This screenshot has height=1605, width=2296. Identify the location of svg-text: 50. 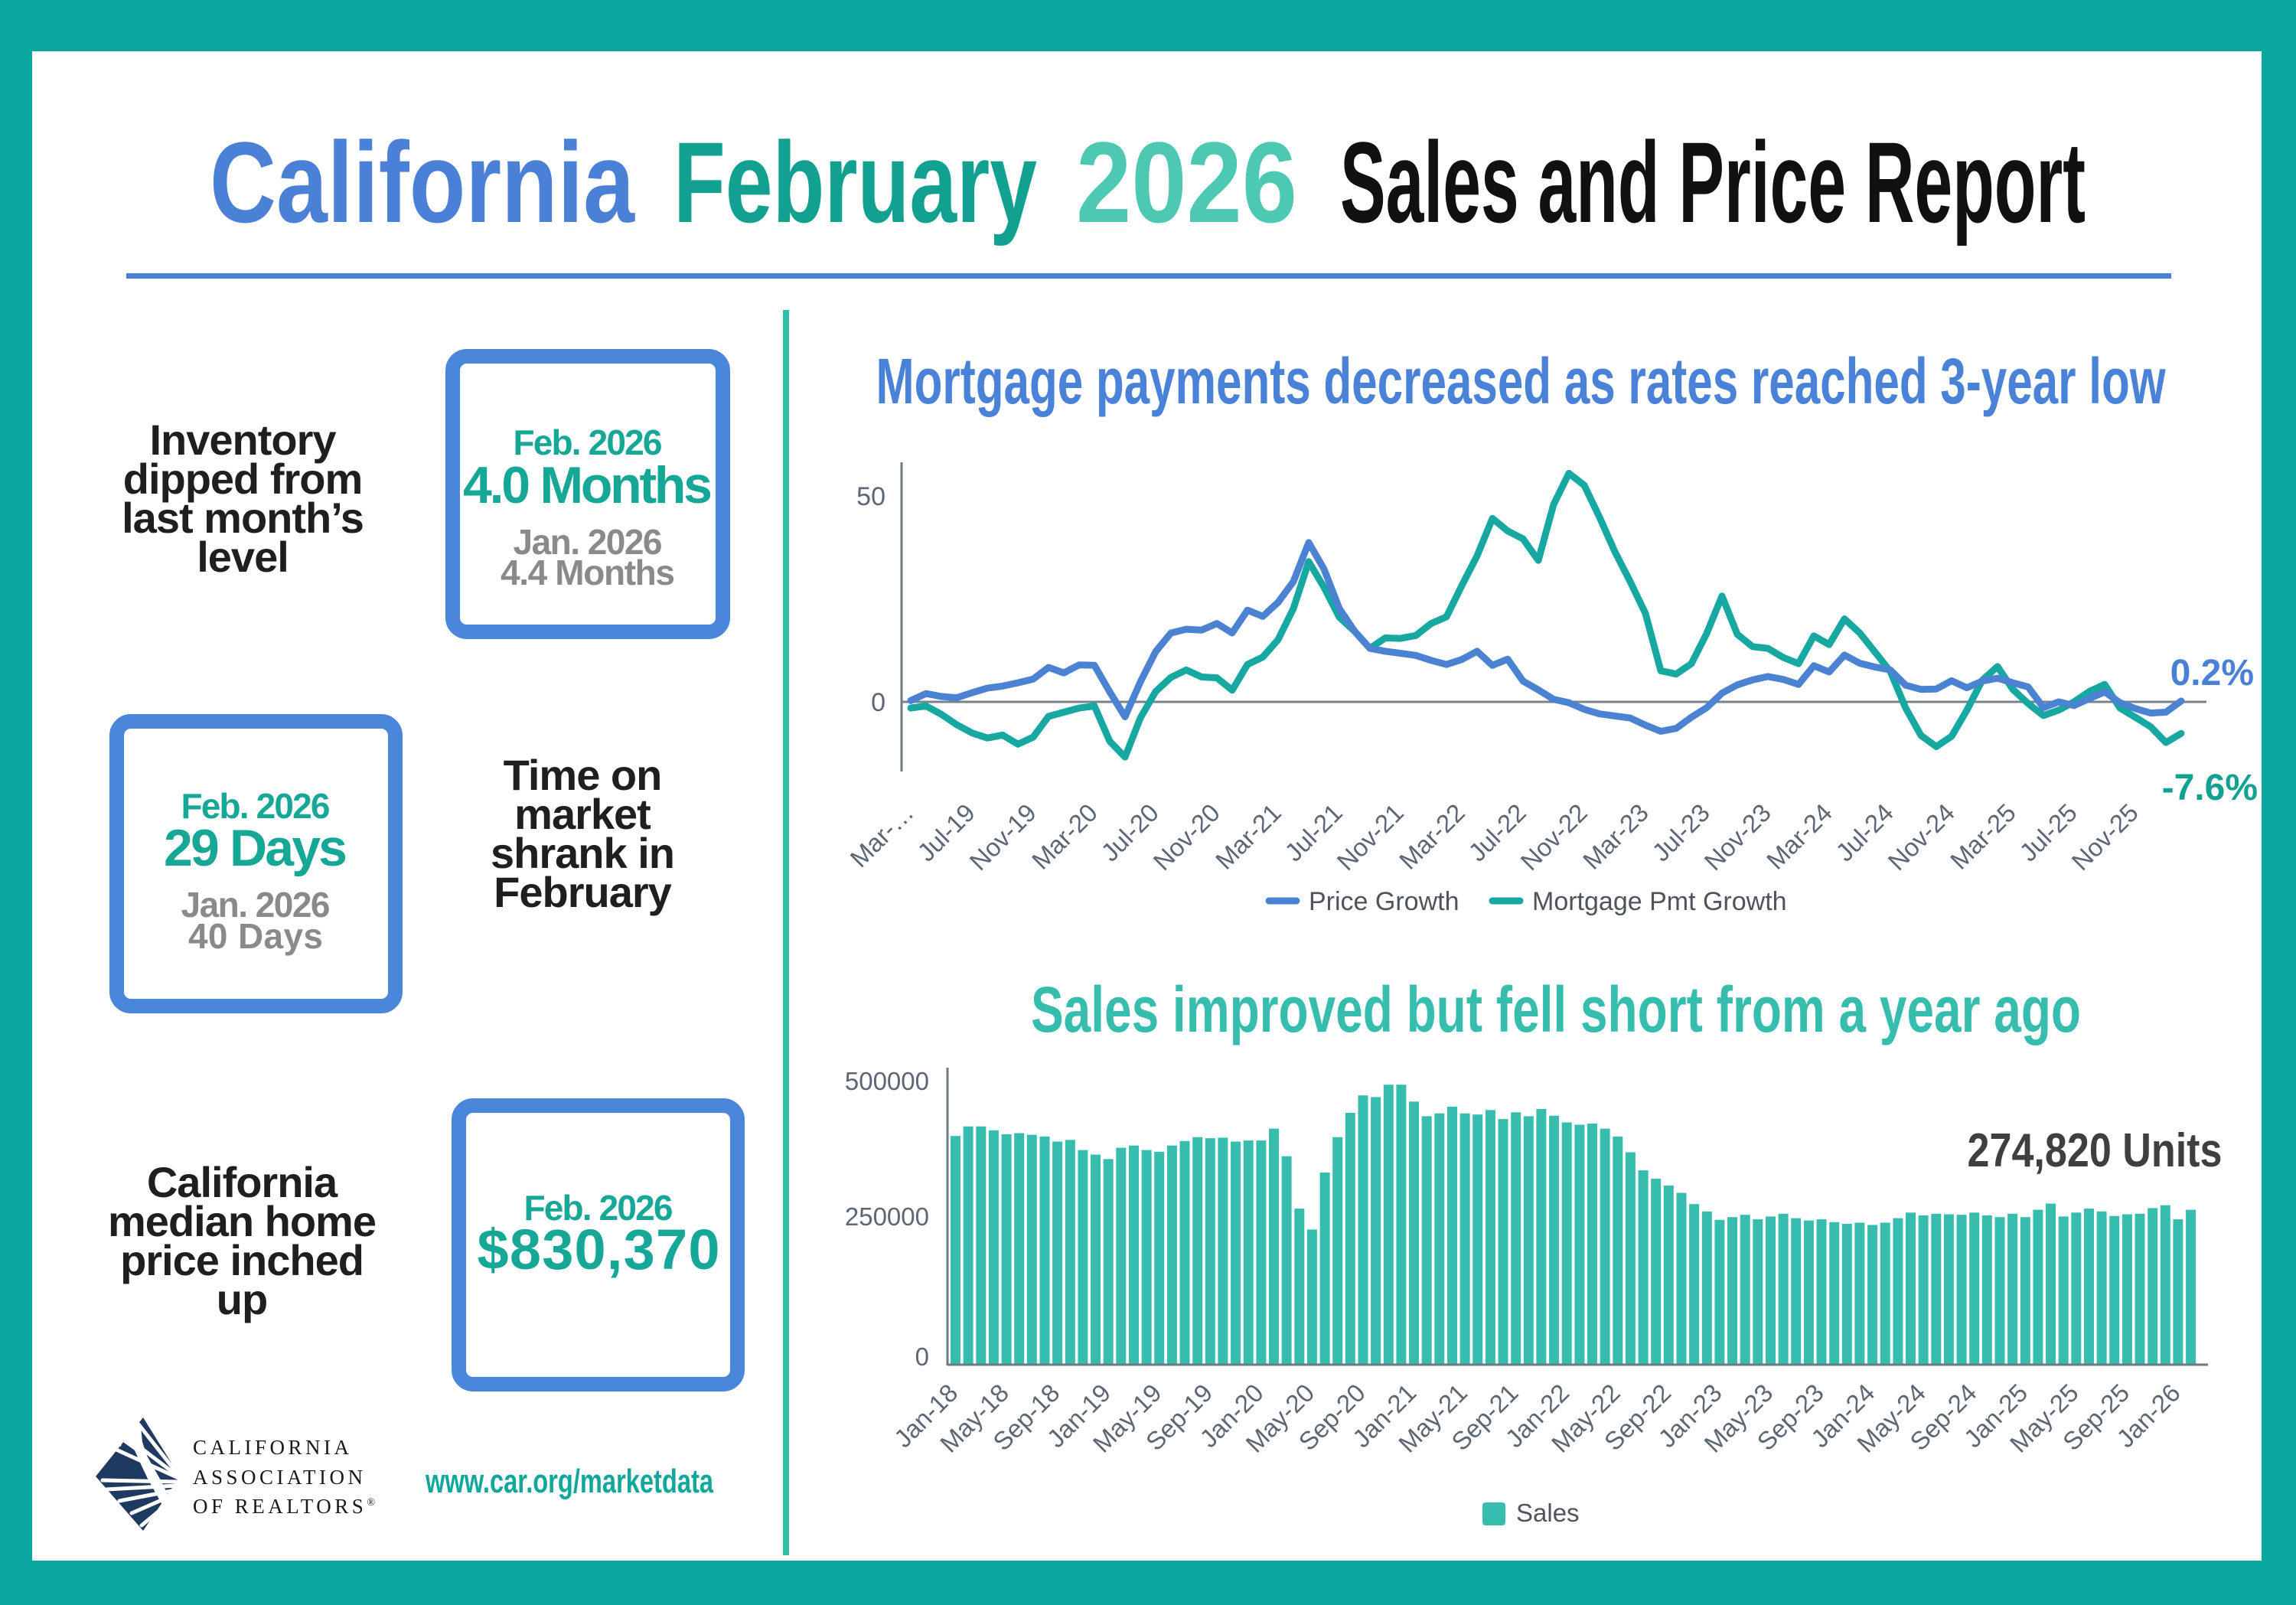
(870, 496).